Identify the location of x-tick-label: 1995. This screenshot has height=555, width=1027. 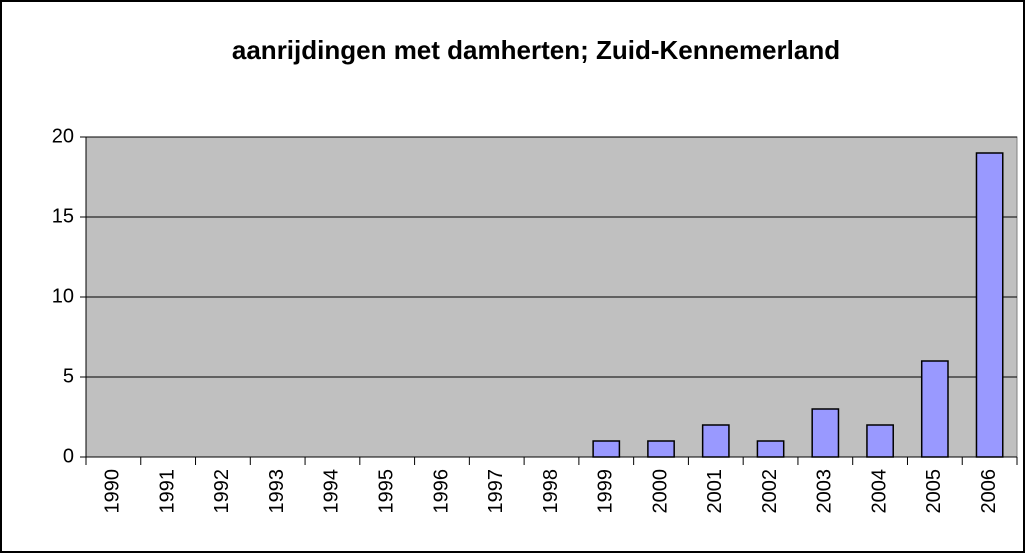
(386, 491).